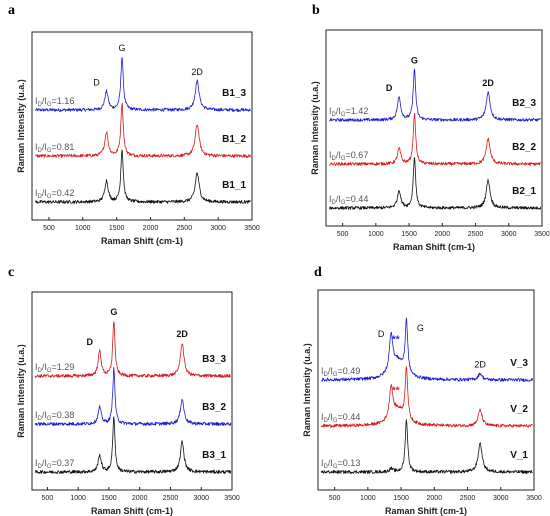  Describe the element at coordinates (519, 409) in the screenshot. I see `sample-label-V_2: V_2` at that location.